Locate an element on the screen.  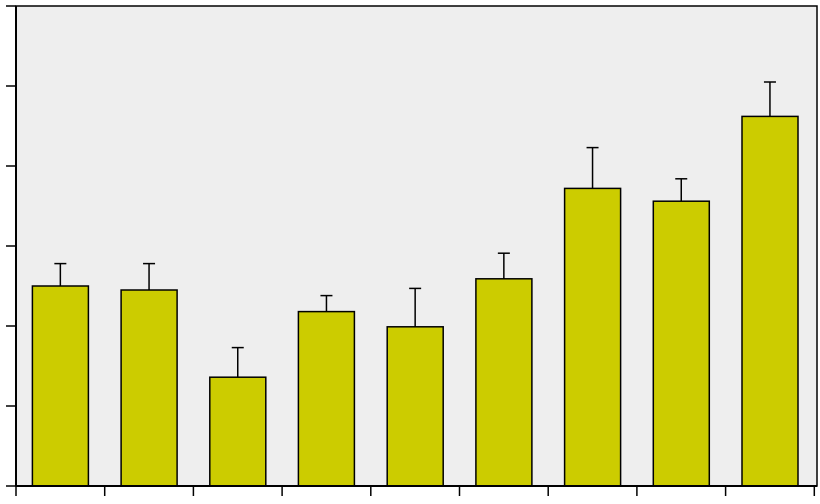
x-ticks-layer is located at coordinates (415, 491).